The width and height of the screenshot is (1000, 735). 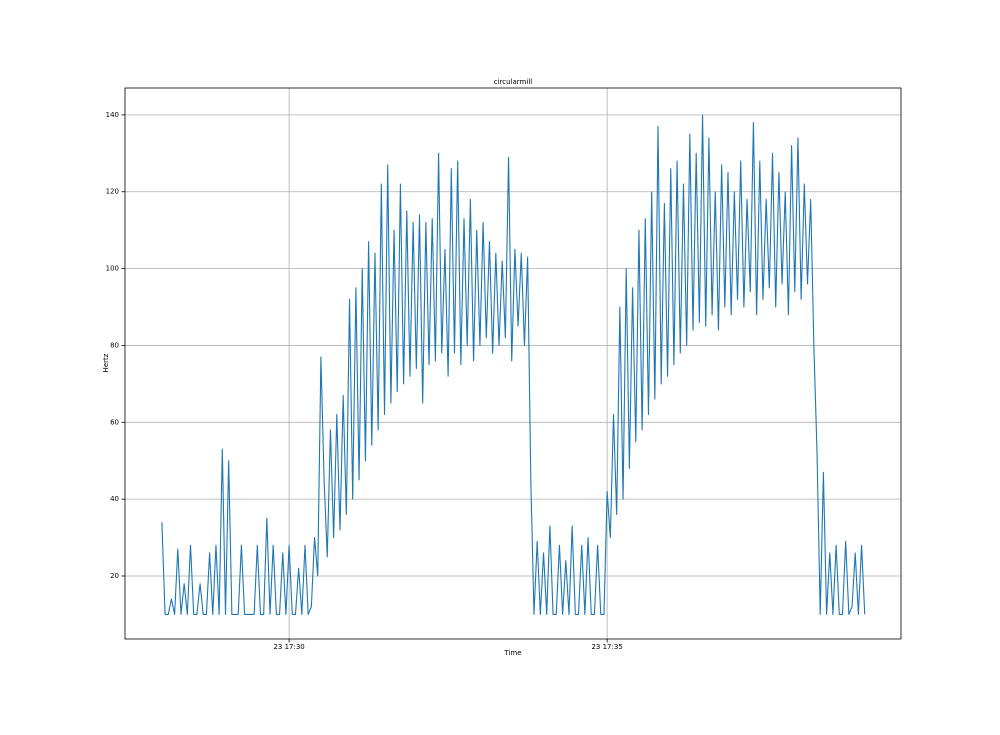 I want to click on x-tick-label: 23 17:35, so click(x=606, y=647).